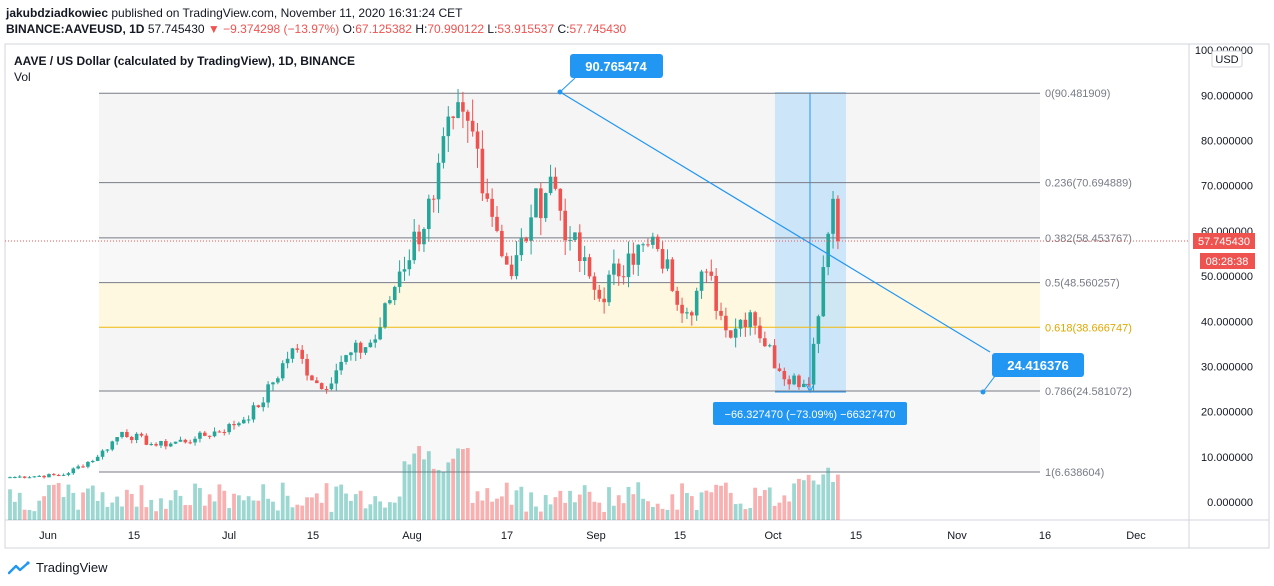 This screenshot has height=586, width=1274. What do you see at coordinates (983, 392) in the screenshot?
I see `low-point` at bounding box center [983, 392].